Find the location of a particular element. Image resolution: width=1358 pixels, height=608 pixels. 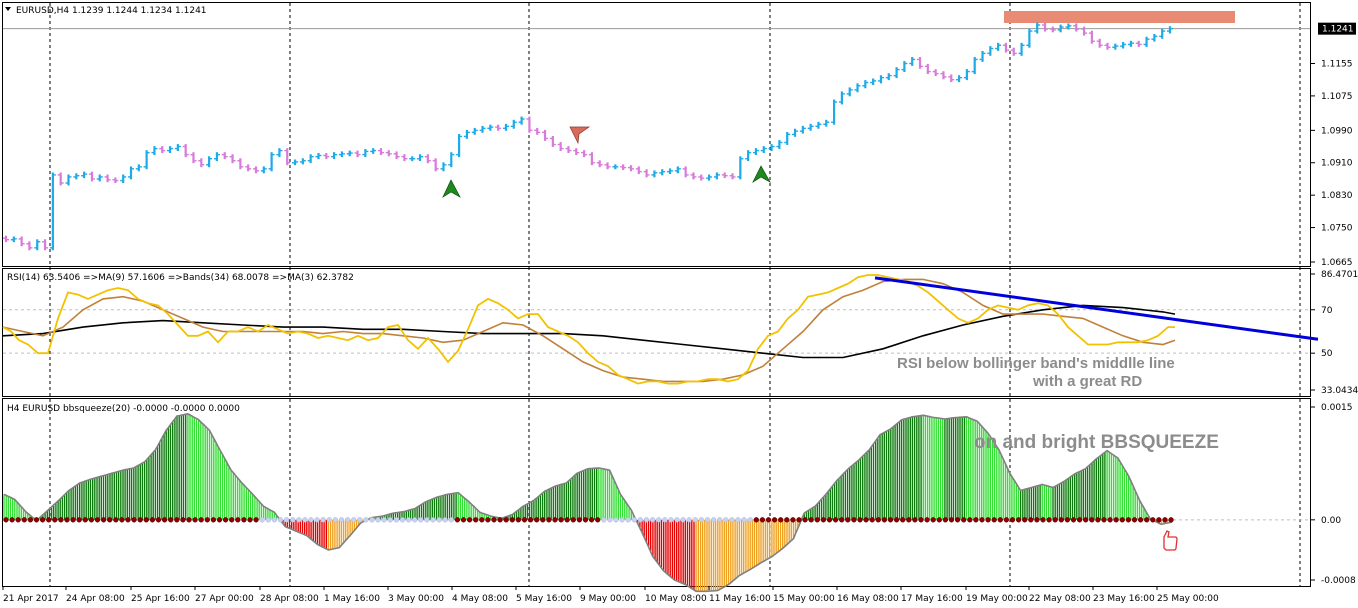

price-tick-label: 1.1075 is located at coordinates (1337, 97).